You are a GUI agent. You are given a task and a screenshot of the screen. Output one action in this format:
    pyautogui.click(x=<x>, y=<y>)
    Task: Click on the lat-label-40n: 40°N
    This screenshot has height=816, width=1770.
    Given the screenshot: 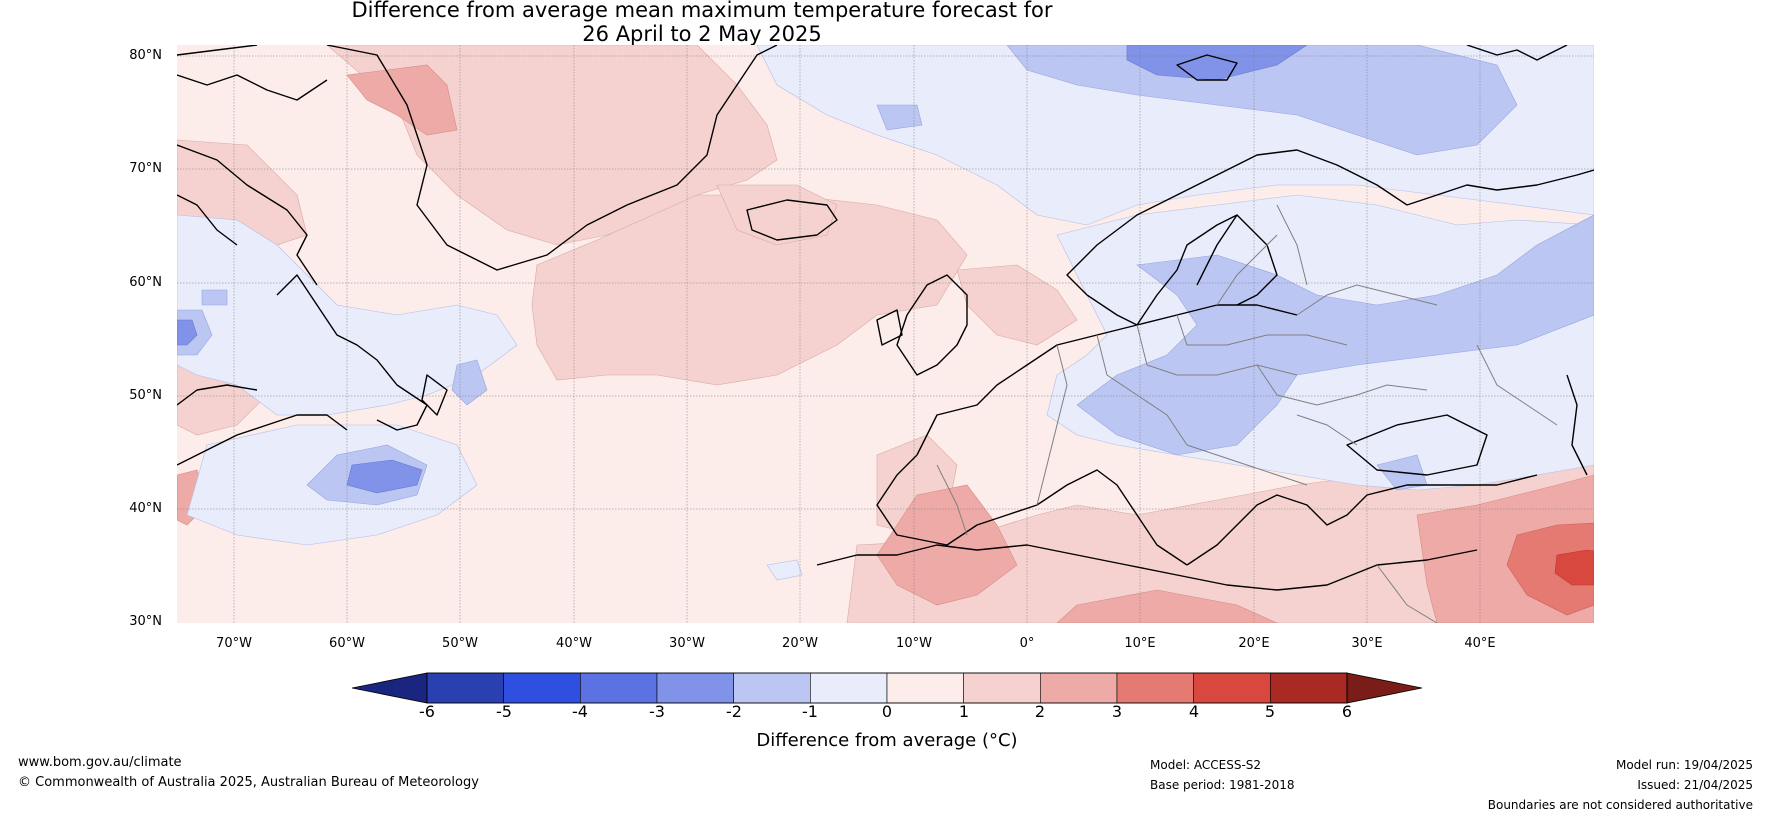 What is the action you would take?
    pyautogui.click(x=145, y=508)
    